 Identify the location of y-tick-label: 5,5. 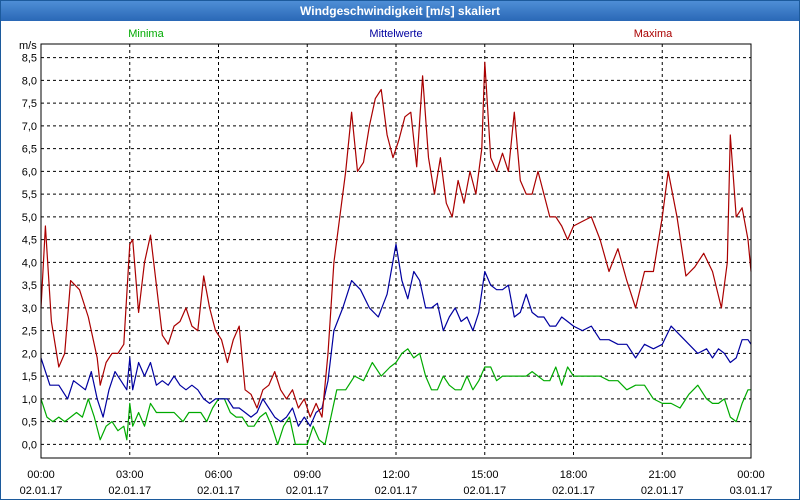
(29, 195).